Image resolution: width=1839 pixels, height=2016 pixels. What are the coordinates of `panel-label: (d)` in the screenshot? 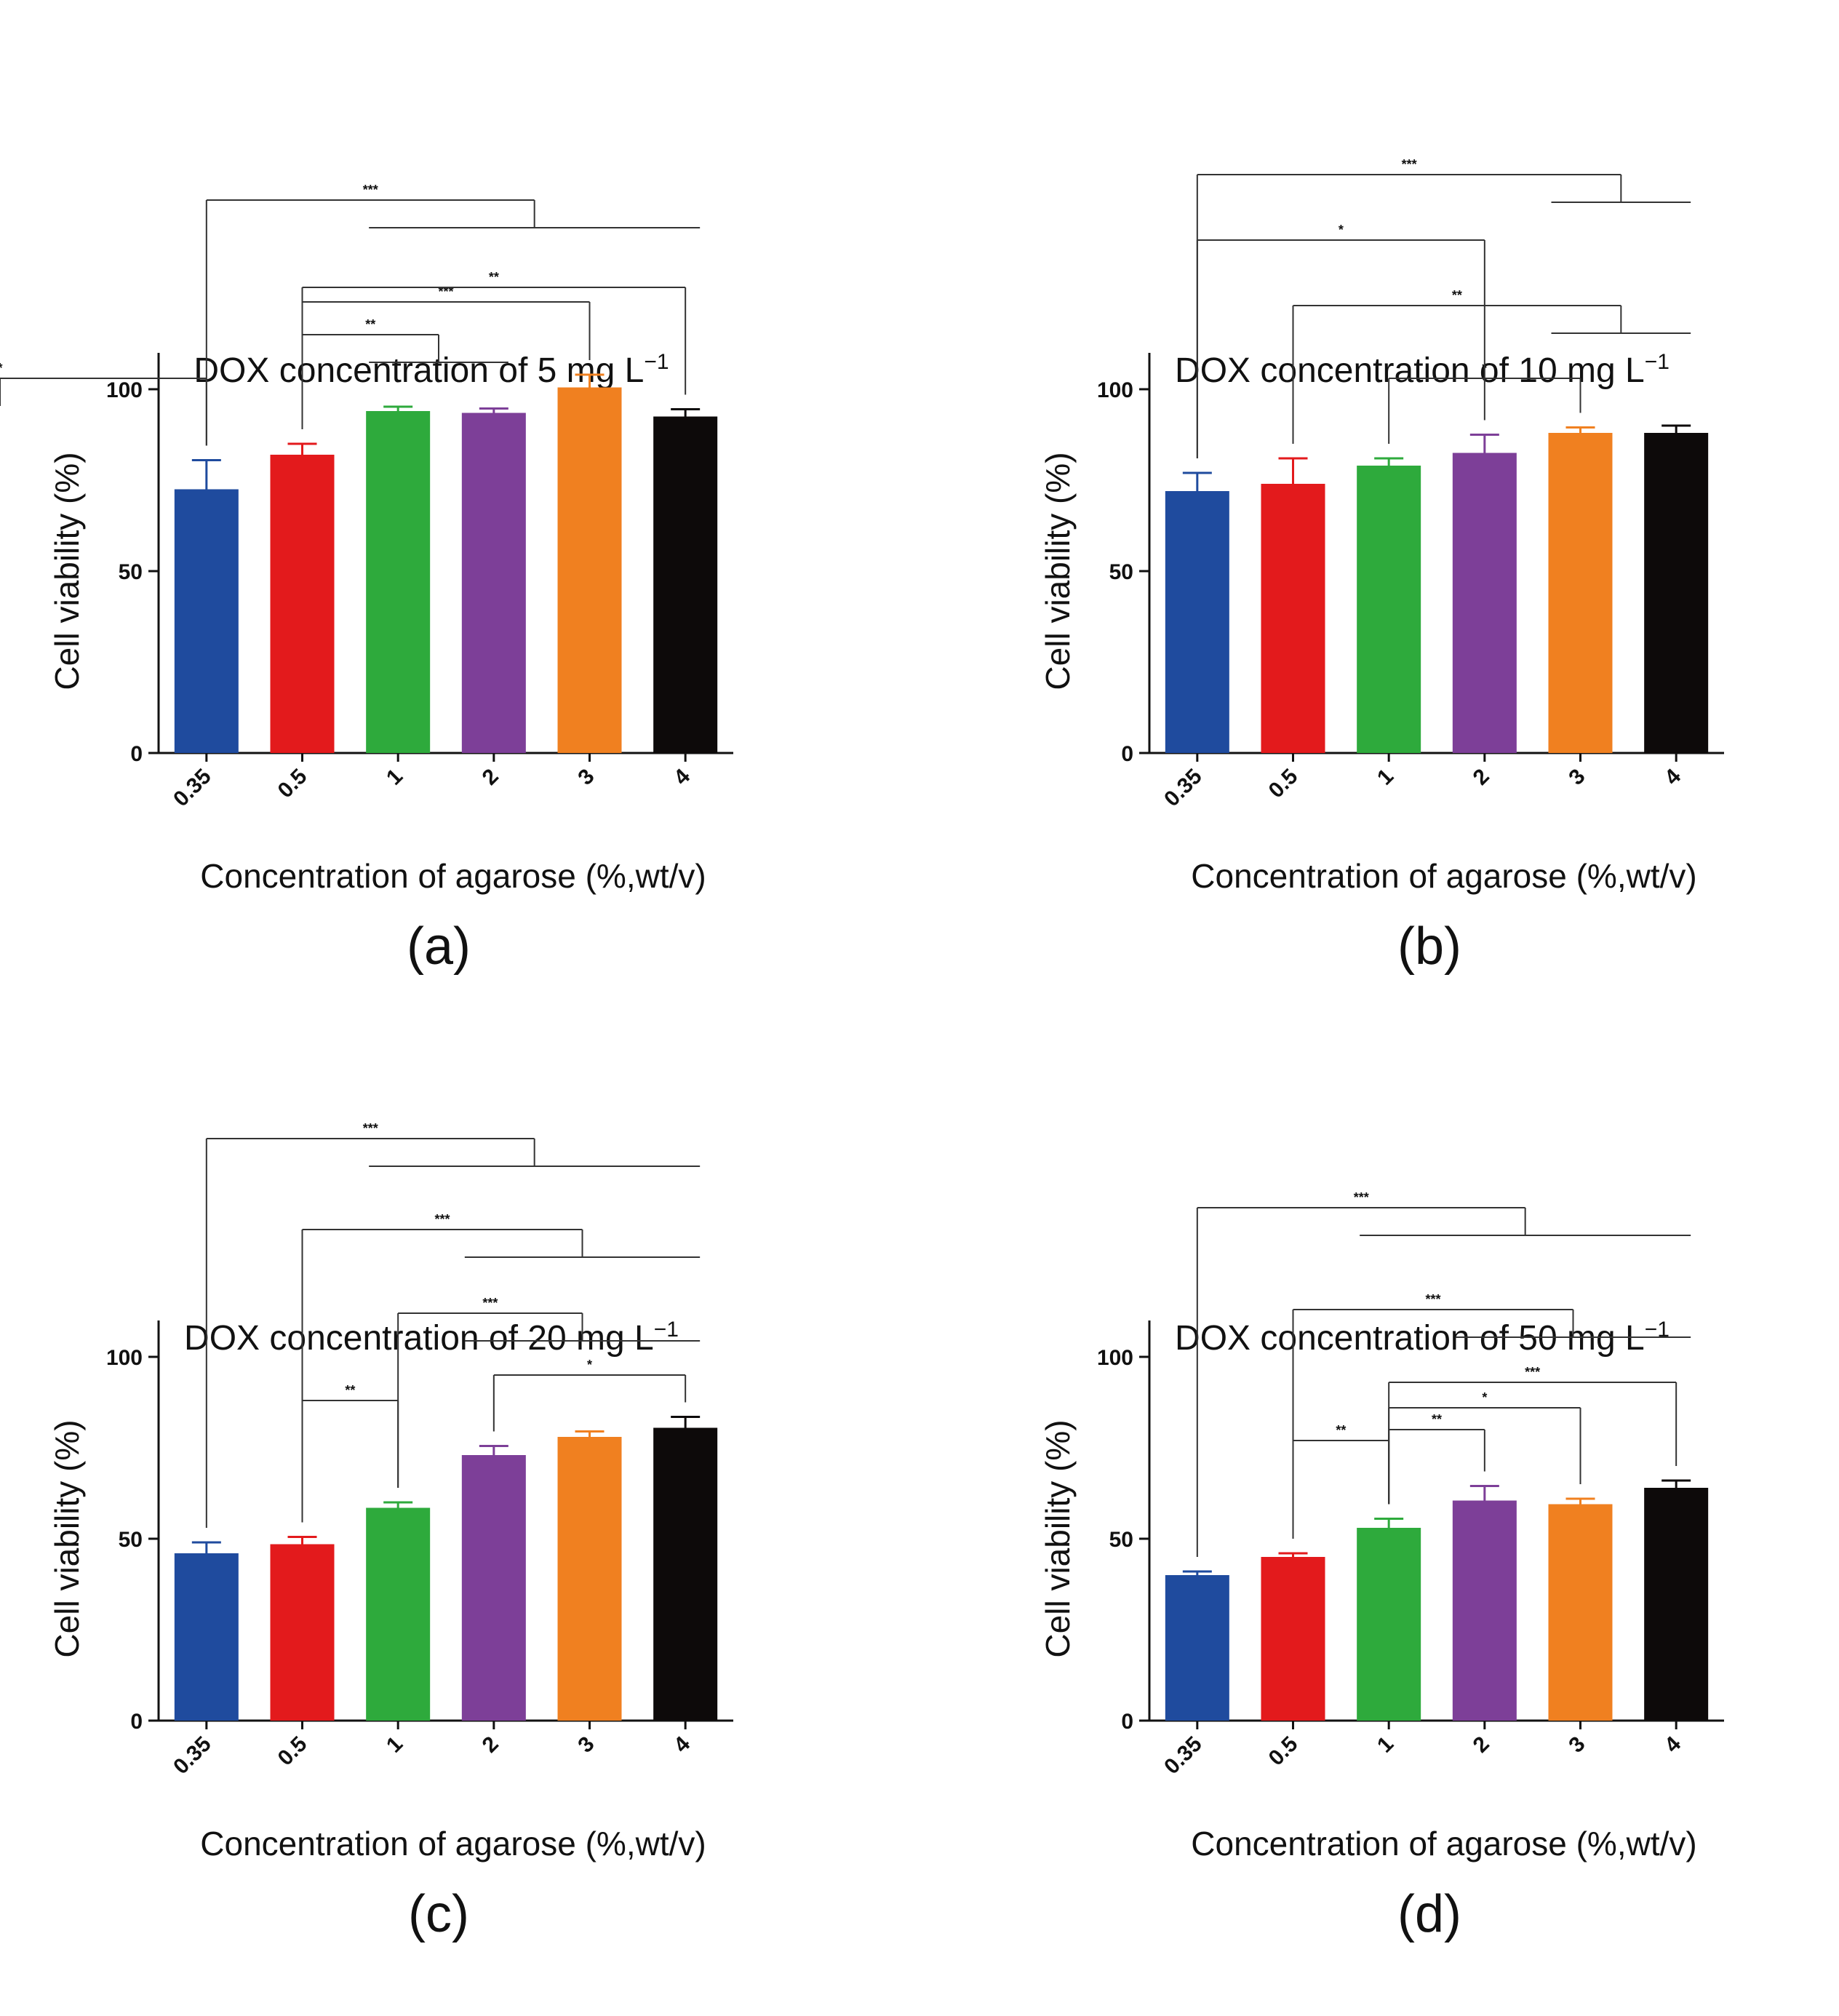 It's located at (1429, 1914).